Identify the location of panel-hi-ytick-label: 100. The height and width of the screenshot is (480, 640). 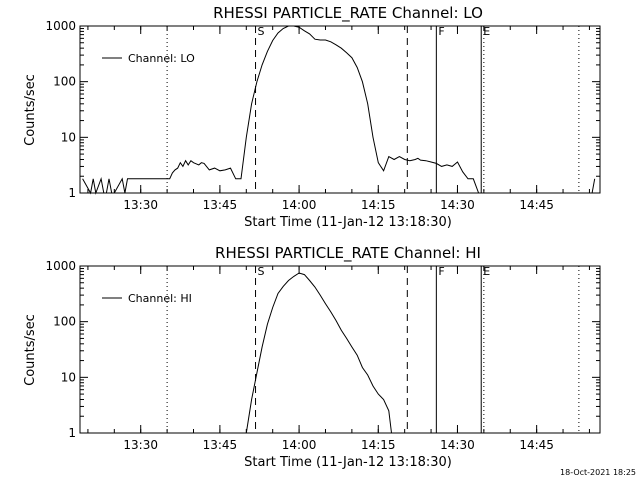
(64, 322).